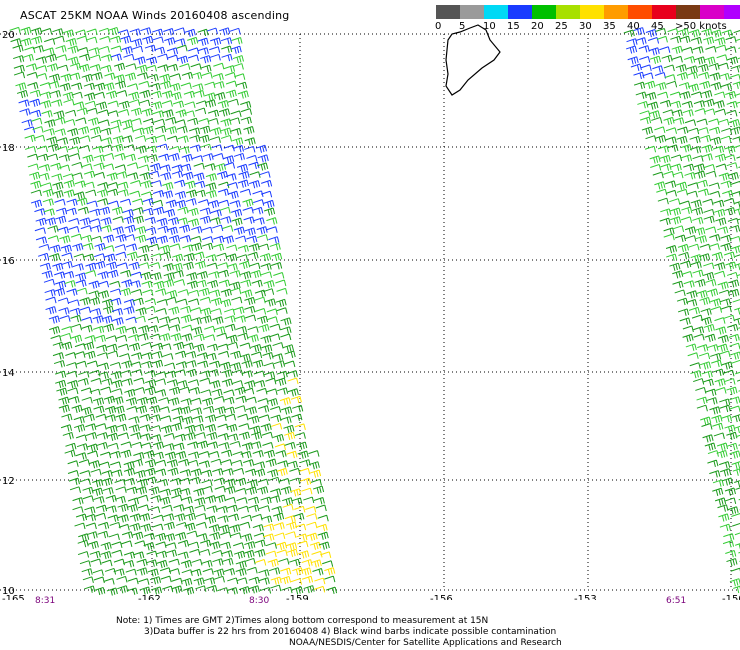 This screenshot has width=740, height=650. What do you see at coordinates (513, 26) in the screenshot?
I see `legend-label: 15` at bounding box center [513, 26].